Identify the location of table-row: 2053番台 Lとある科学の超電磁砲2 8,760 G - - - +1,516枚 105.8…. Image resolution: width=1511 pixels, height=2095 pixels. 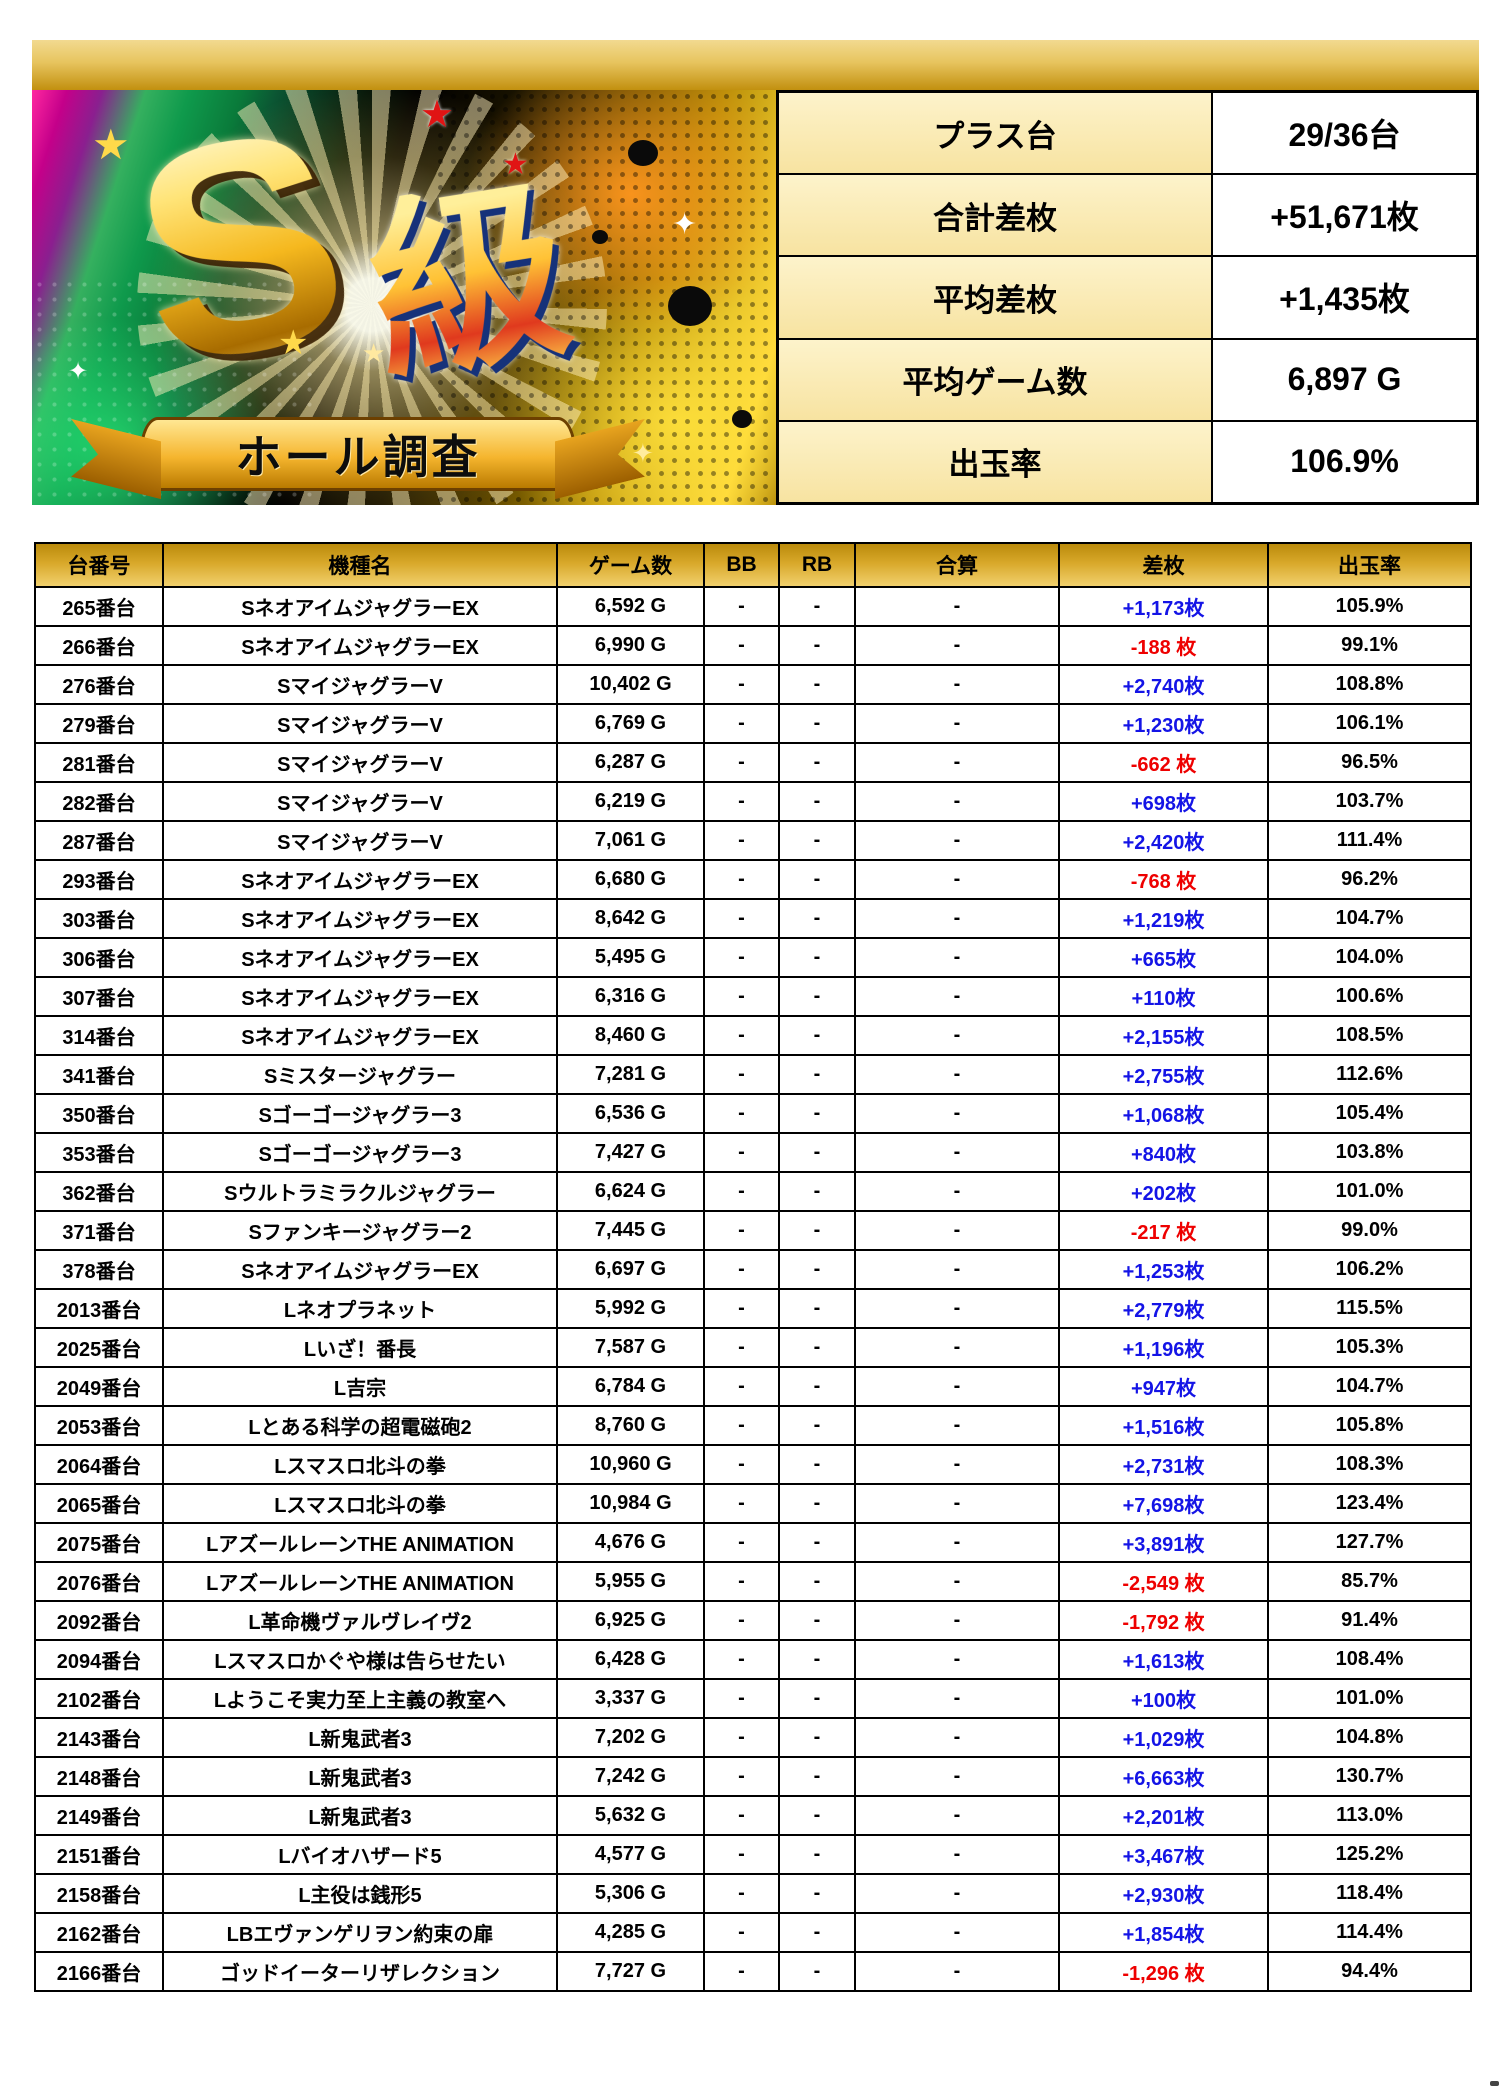
(753, 1425).